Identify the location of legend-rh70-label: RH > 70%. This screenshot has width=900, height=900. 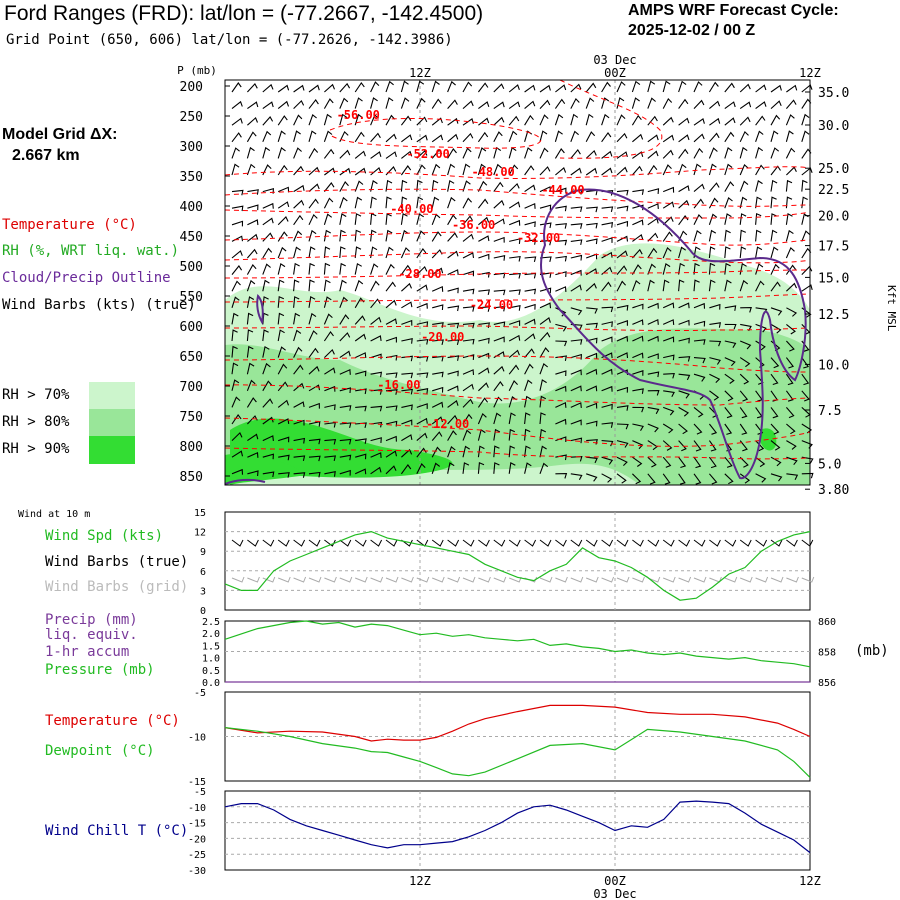
(36, 395).